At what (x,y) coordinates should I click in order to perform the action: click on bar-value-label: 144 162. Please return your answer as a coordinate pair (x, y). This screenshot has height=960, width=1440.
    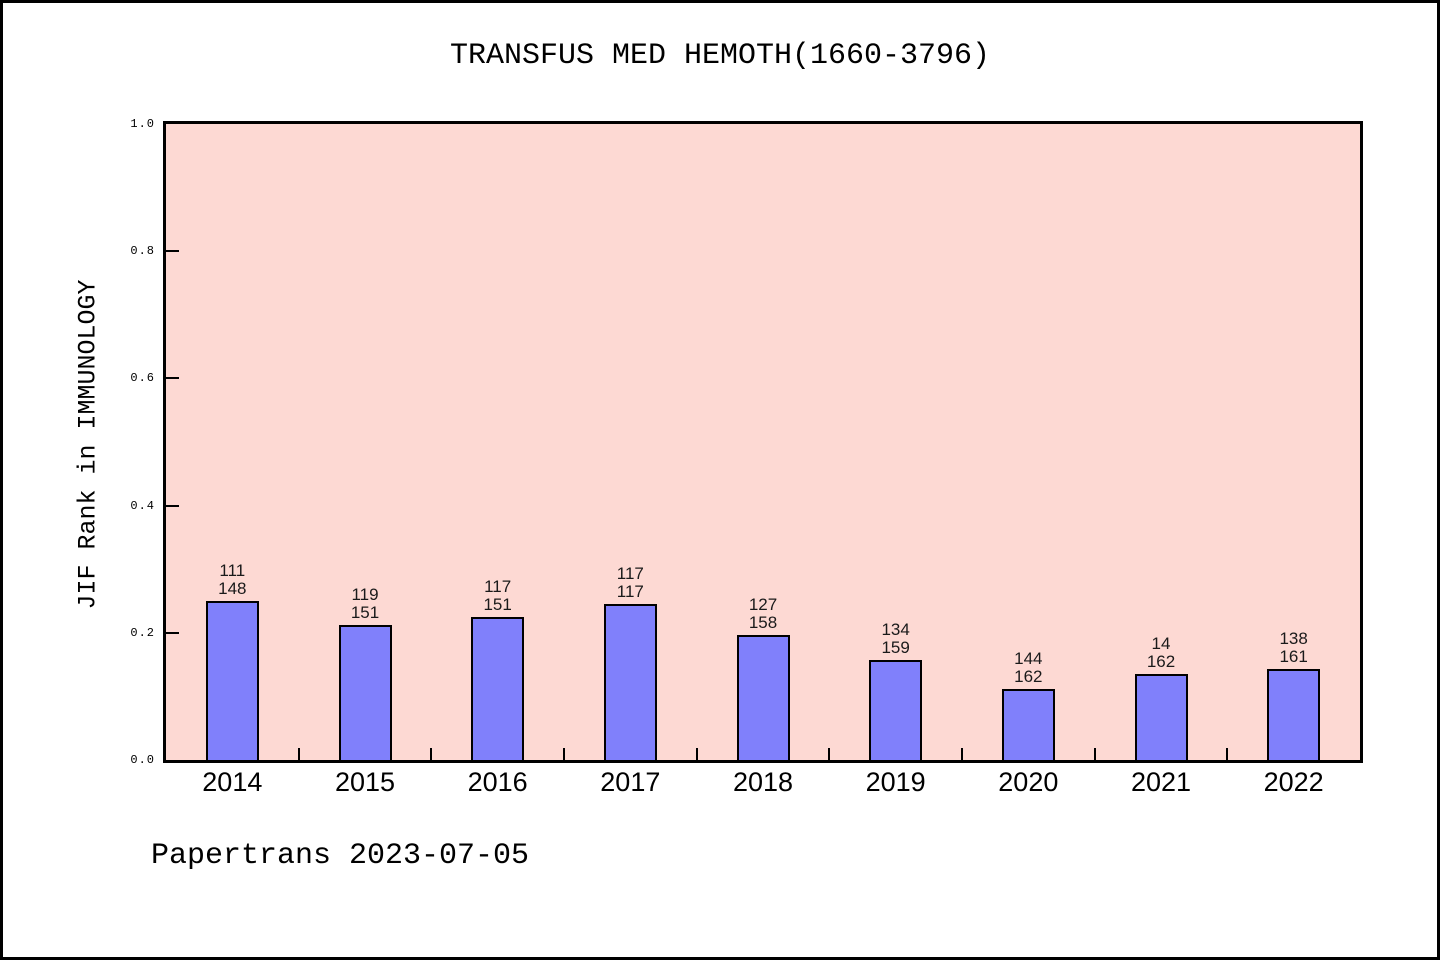
    Looking at the image, I should click on (1028, 667).